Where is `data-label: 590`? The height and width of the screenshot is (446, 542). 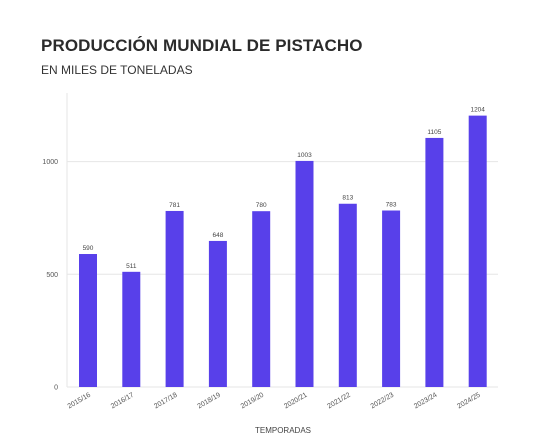 data-label: 590 is located at coordinates (88, 248).